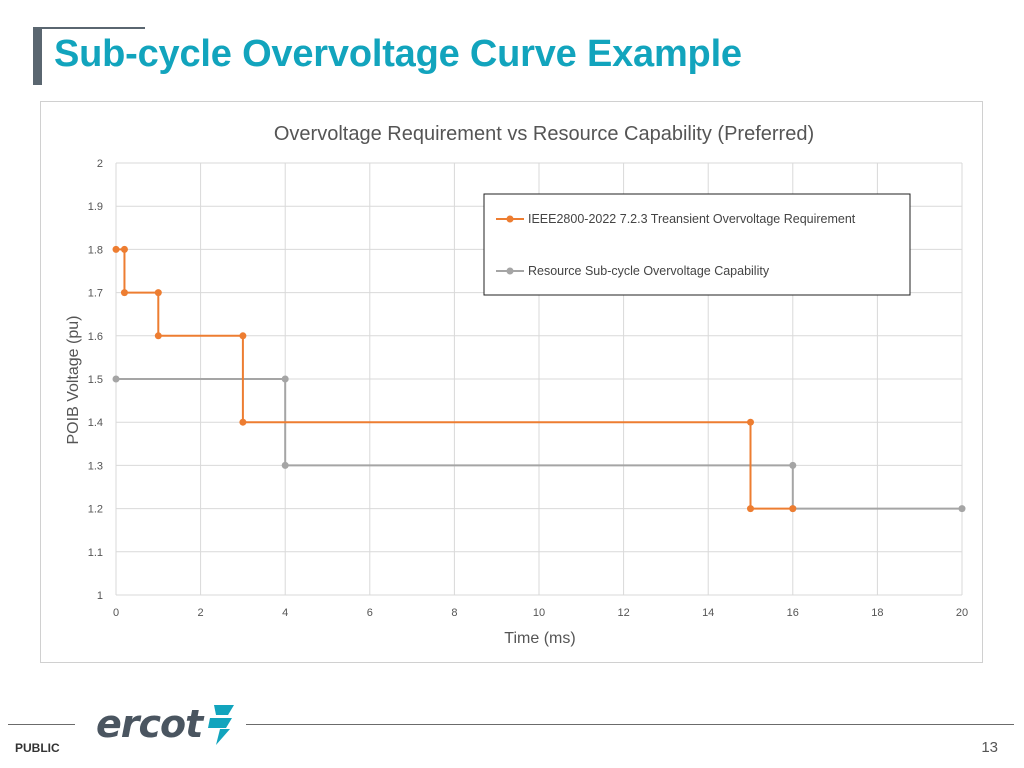  Describe the element at coordinates (201, 613) in the screenshot. I see `x-tick-label: 2` at that location.